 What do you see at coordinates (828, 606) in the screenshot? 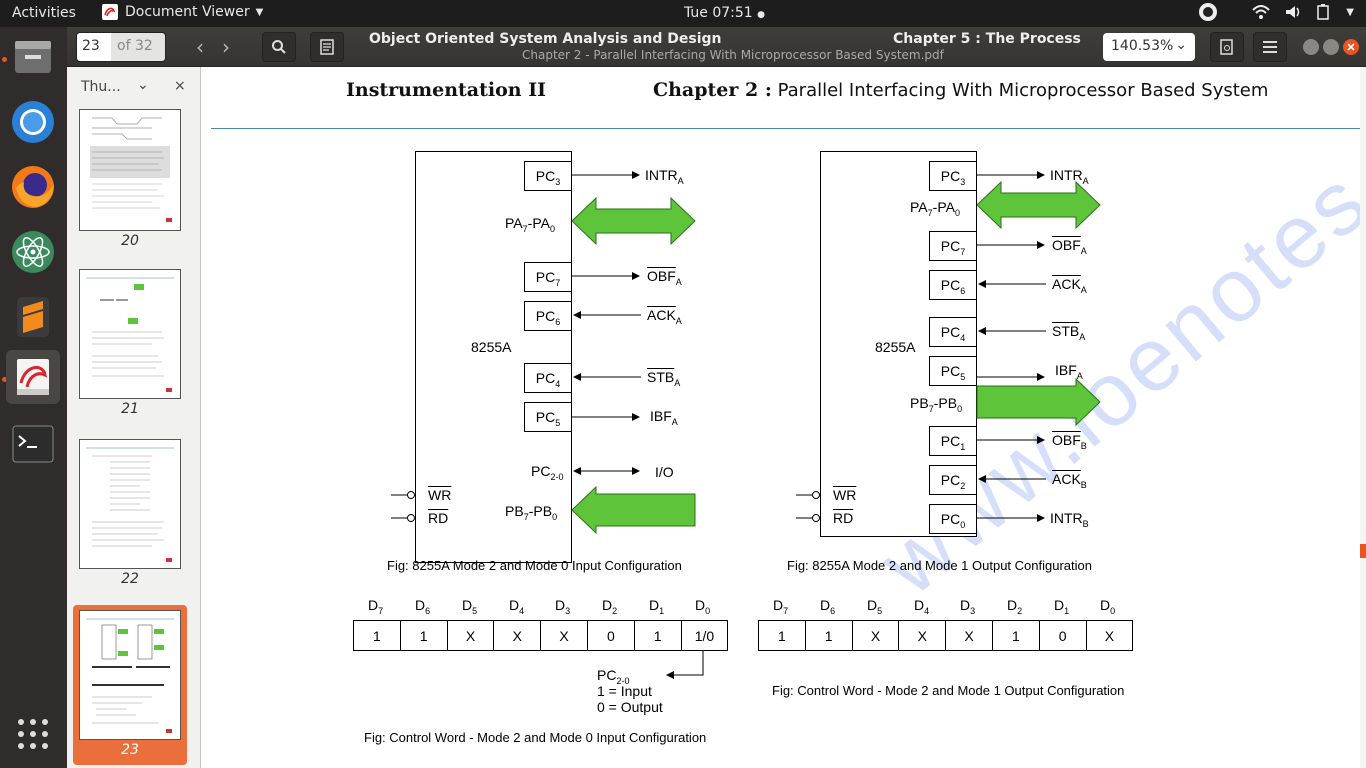
I see `cw2-header-d6: D6` at bounding box center [828, 606].